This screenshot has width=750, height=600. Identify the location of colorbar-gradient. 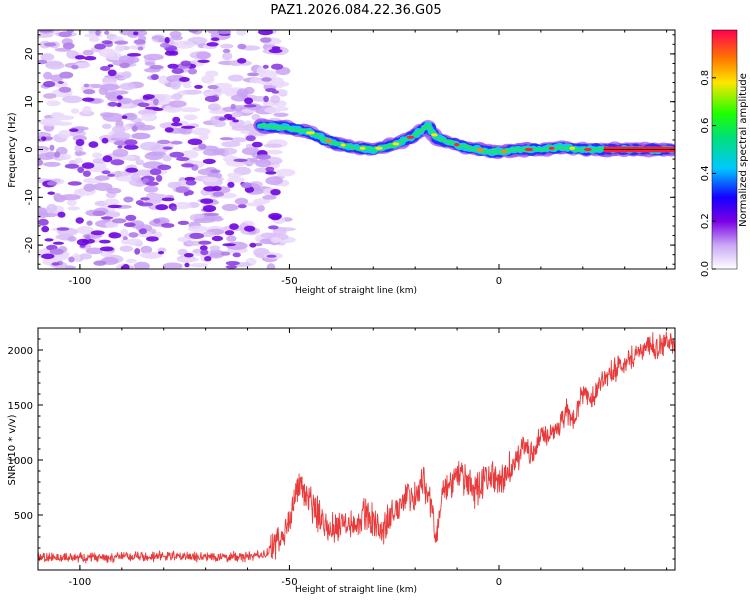
(724, 149).